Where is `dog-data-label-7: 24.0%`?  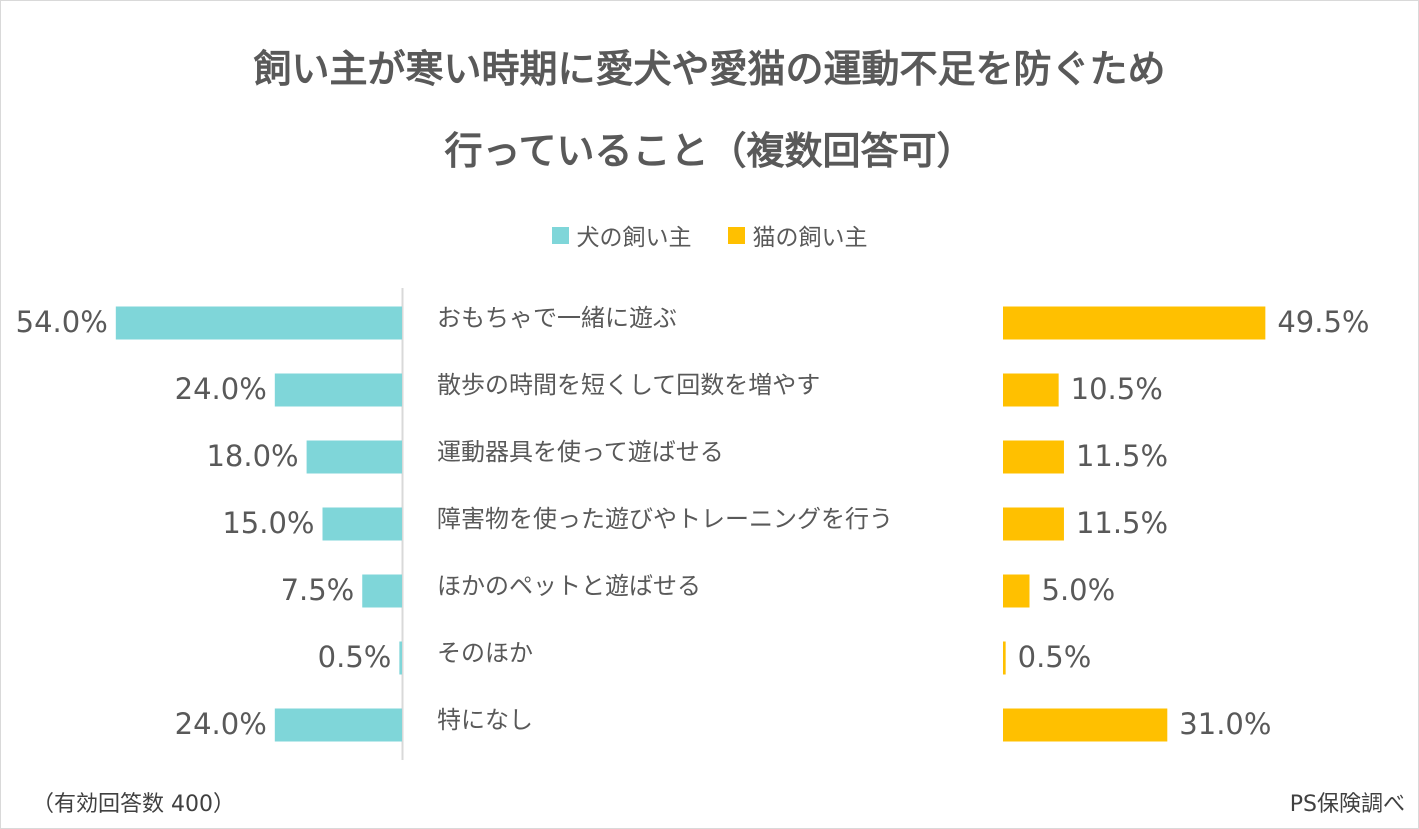
dog-data-label-7: 24.0% is located at coordinates (221, 724).